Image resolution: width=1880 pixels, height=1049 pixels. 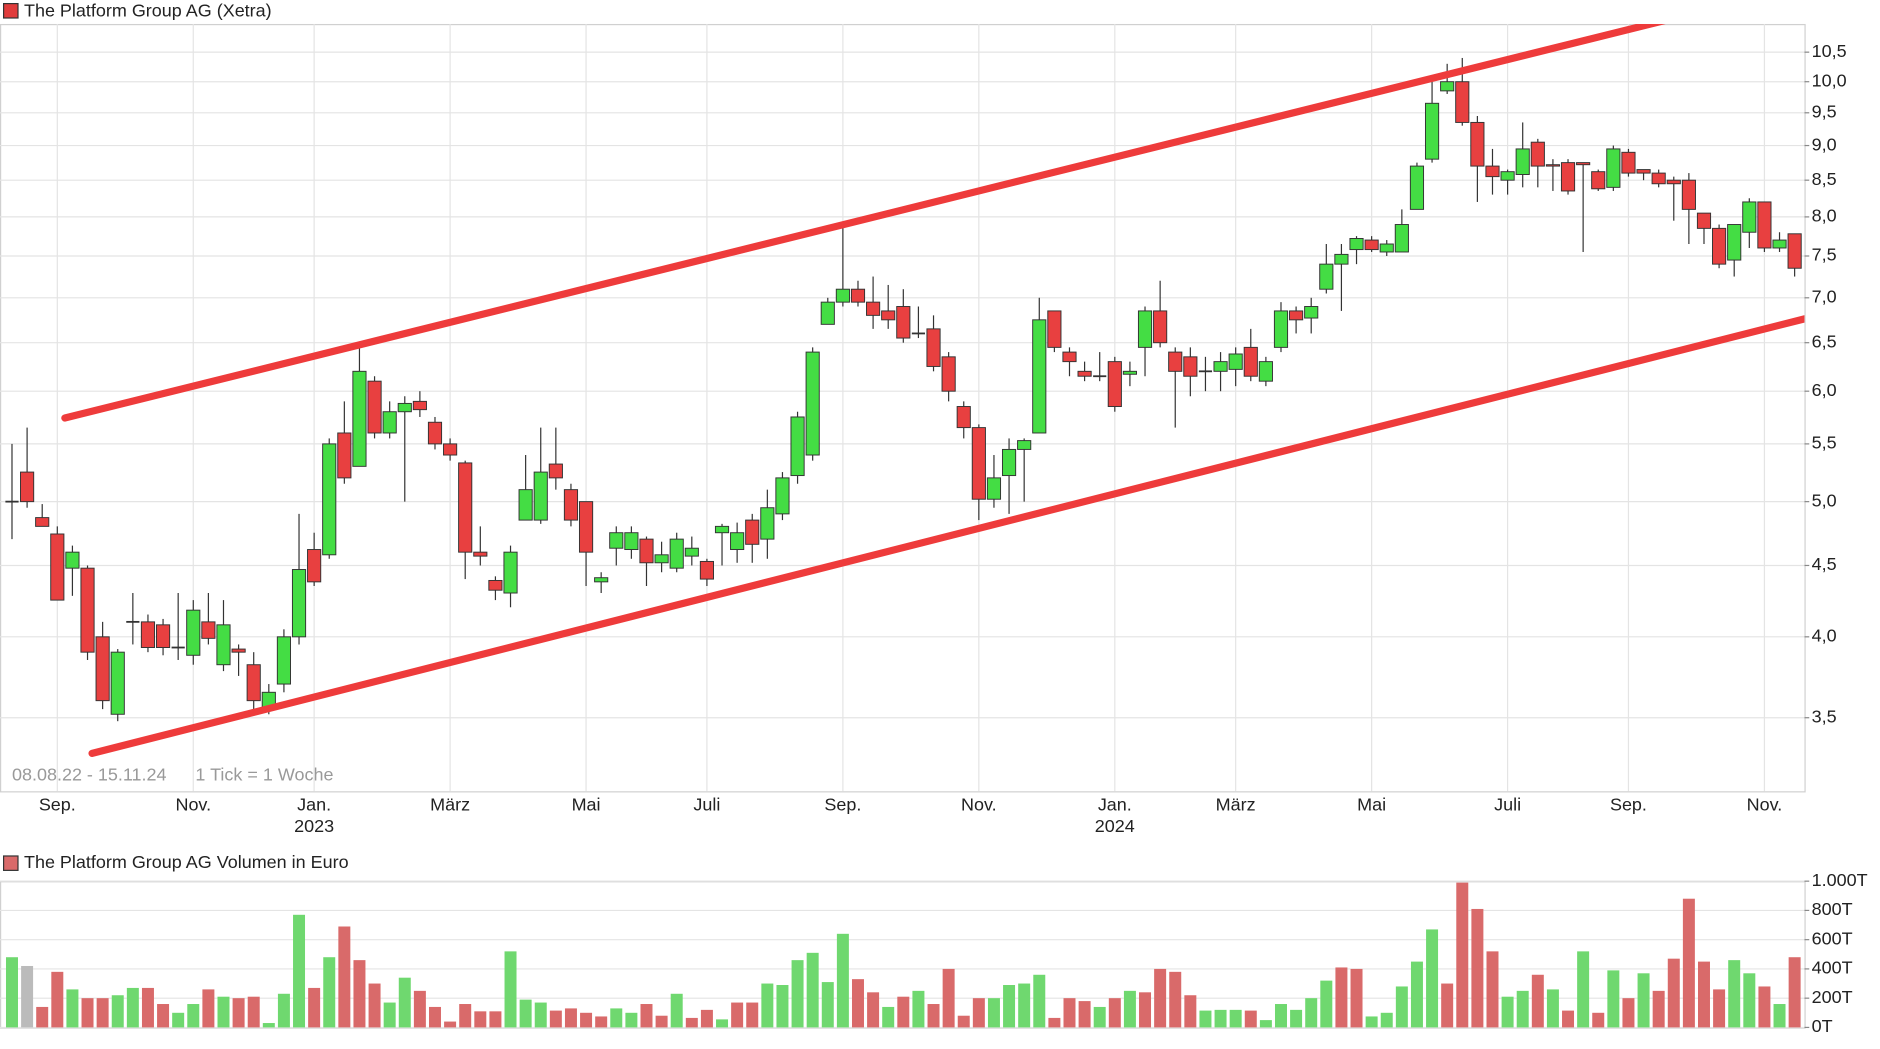 What do you see at coordinates (1115, 804) in the screenshot?
I see `x-tick-label: Jan.` at bounding box center [1115, 804].